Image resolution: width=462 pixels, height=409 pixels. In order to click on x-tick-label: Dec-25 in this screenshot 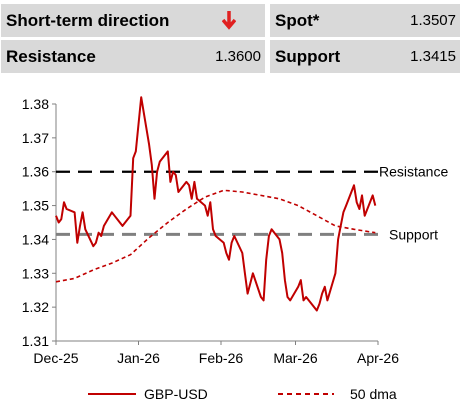, I will do `click(55, 358)`.